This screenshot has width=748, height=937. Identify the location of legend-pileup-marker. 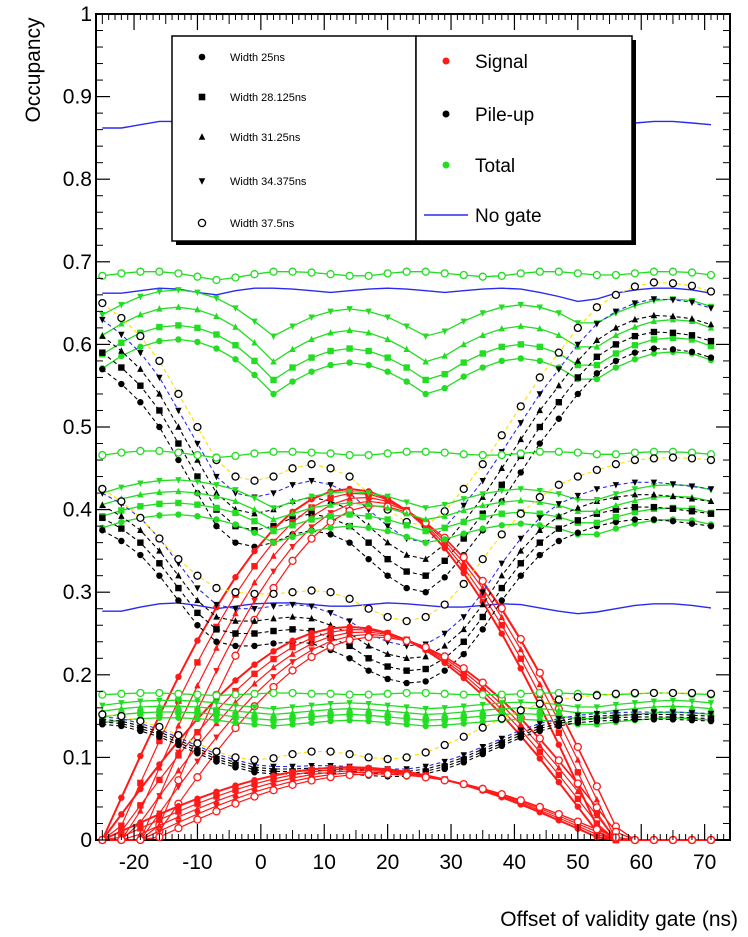
(446, 114).